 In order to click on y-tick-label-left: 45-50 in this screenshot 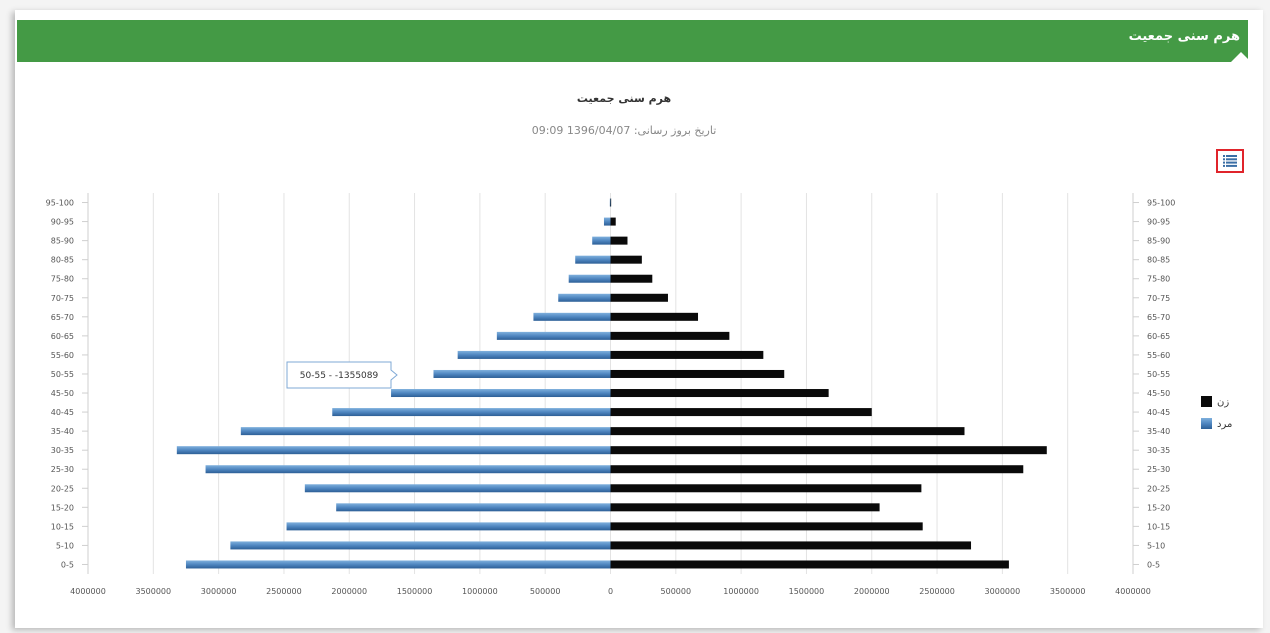, I will do `click(62, 393)`.